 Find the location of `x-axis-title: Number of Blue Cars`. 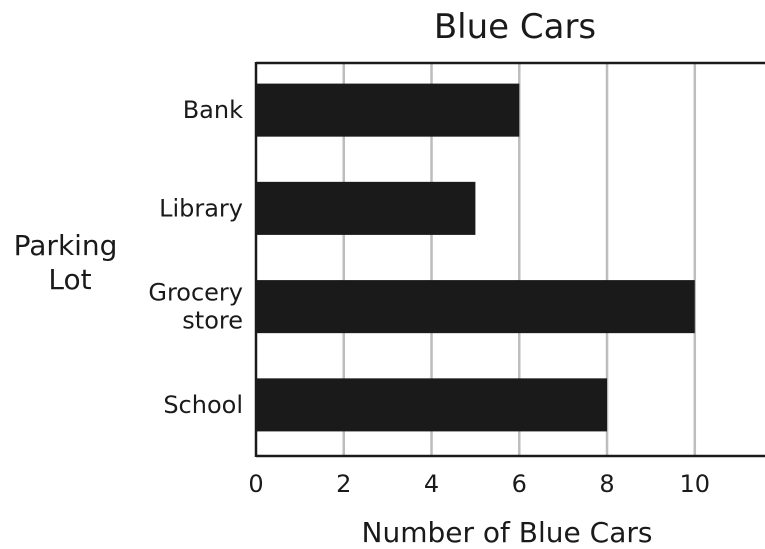

x-axis-title: Number of Blue Cars is located at coordinates (507, 532).